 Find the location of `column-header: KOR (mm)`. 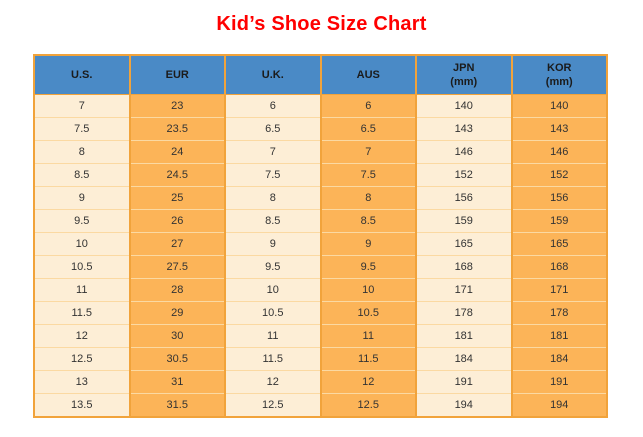

column-header: KOR (mm) is located at coordinates (559, 75).